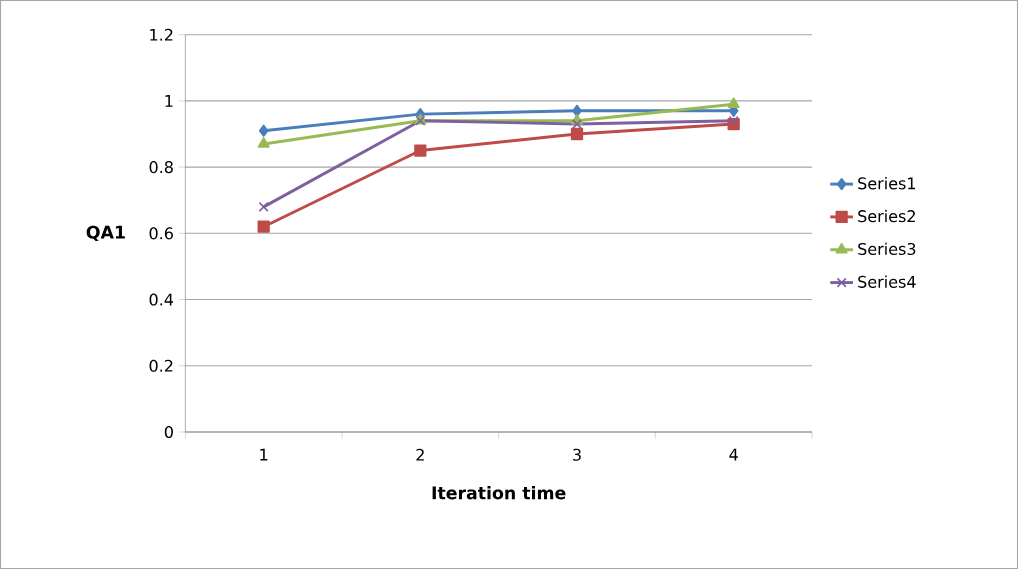 The height and width of the screenshot is (569, 1018). Describe the element at coordinates (733, 454) in the screenshot. I see `x-tick-label: 4` at that location.